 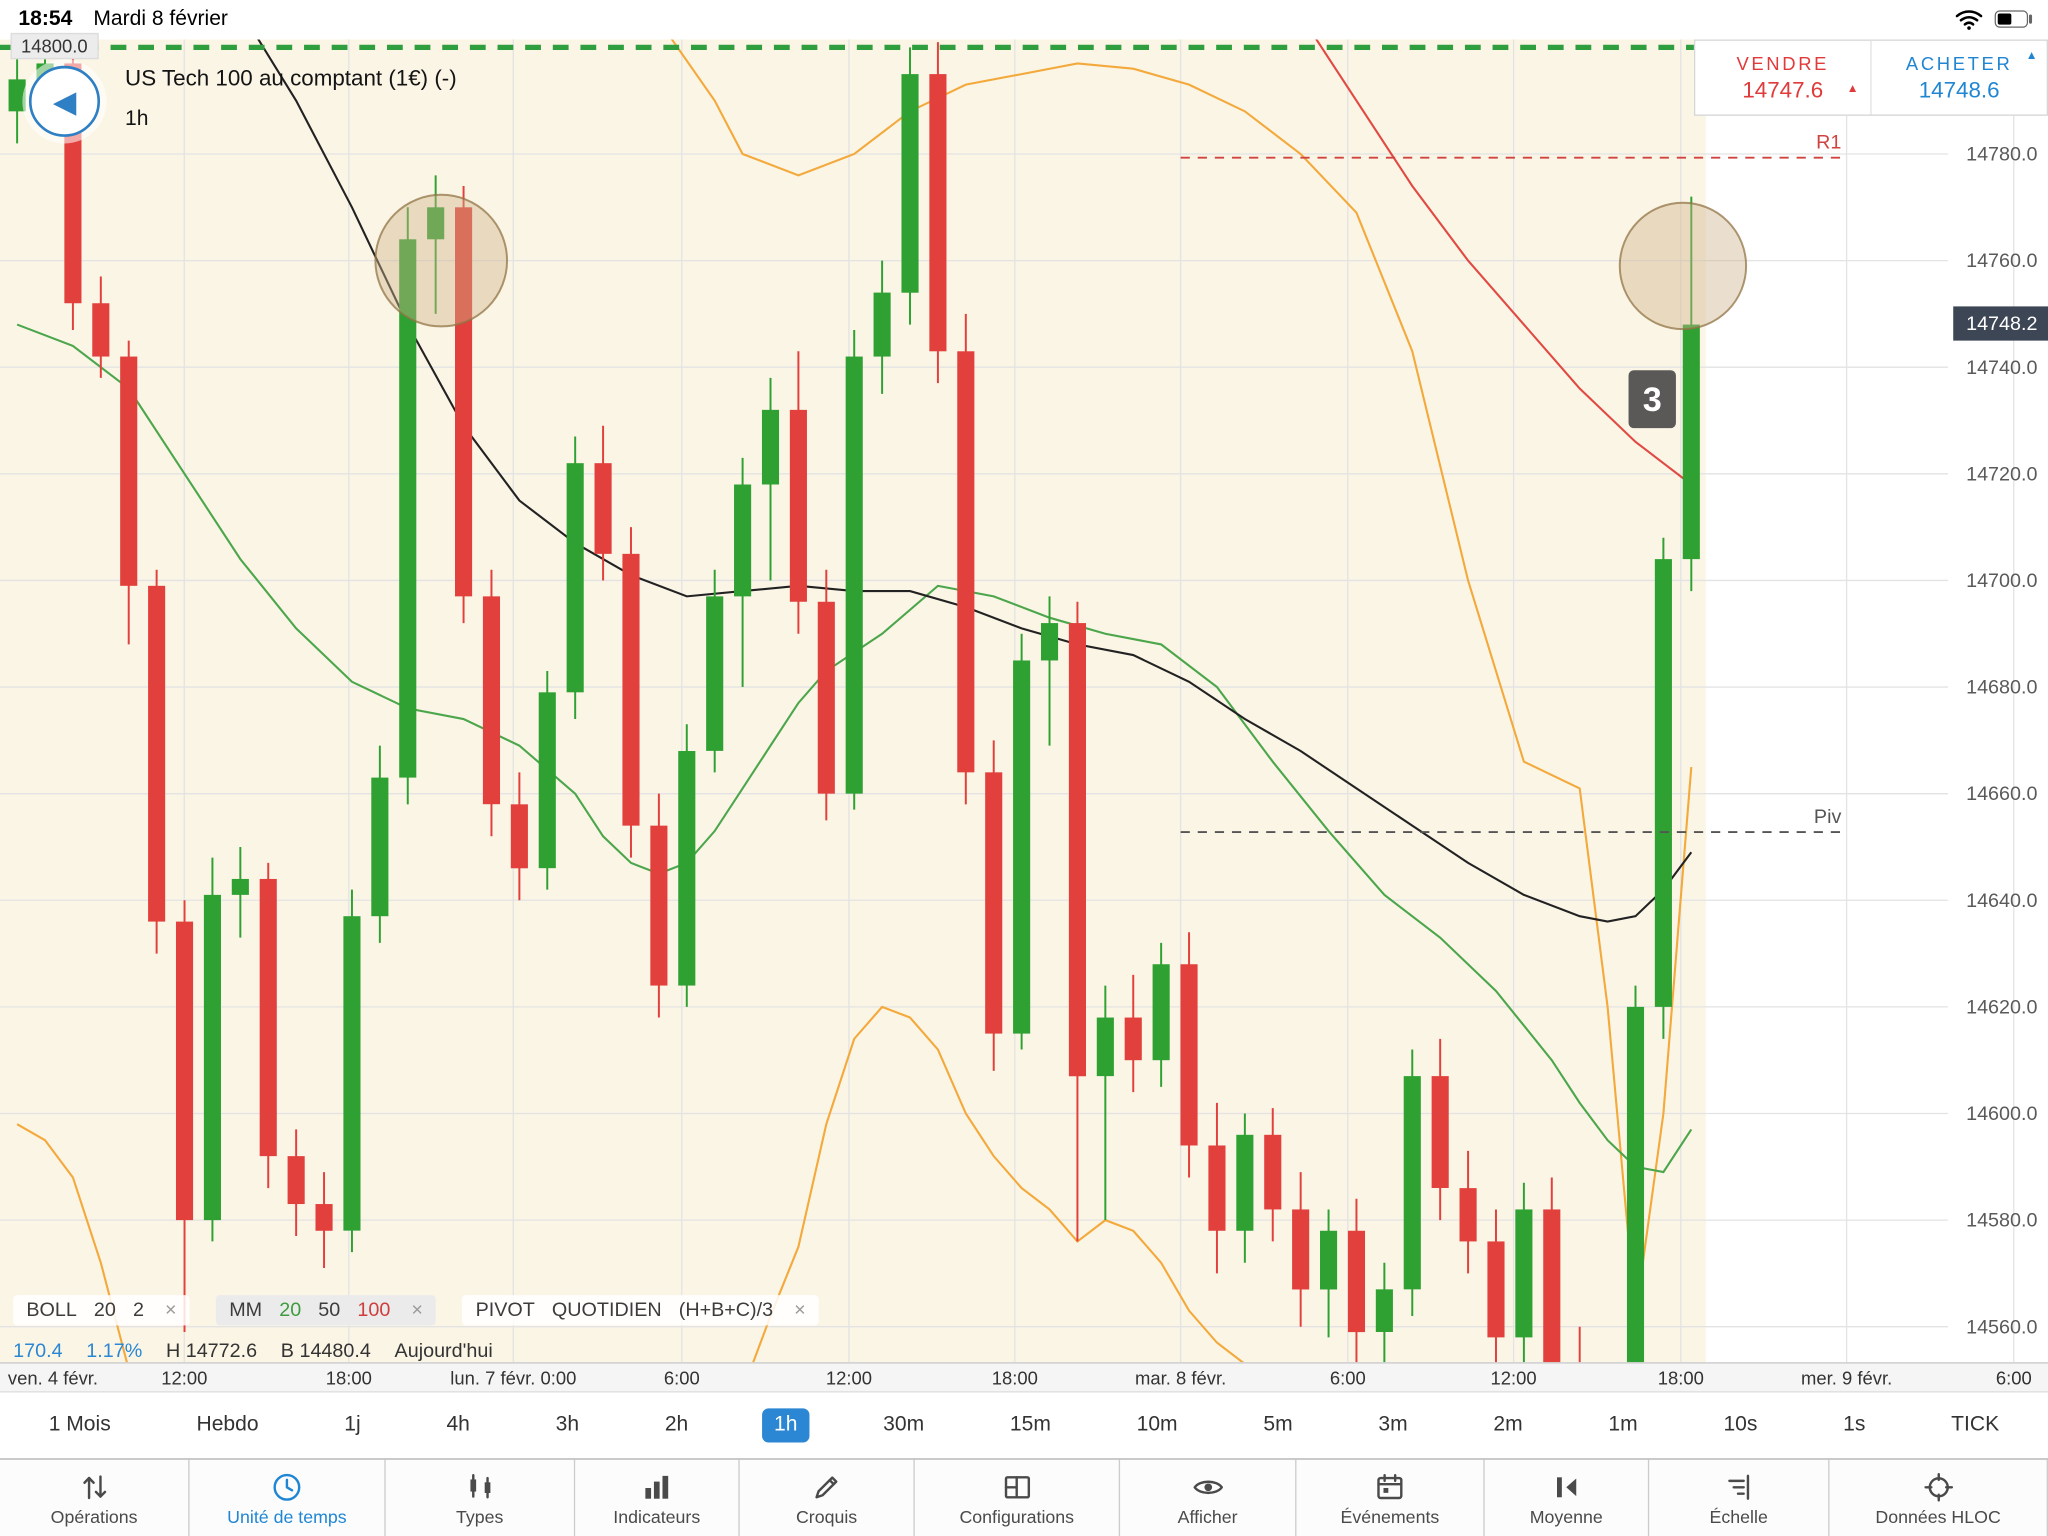 What do you see at coordinates (1390, 1497) in the screenshot?
I see `toolbar-evenements: Événements` at bounding box center [1390, 1497].